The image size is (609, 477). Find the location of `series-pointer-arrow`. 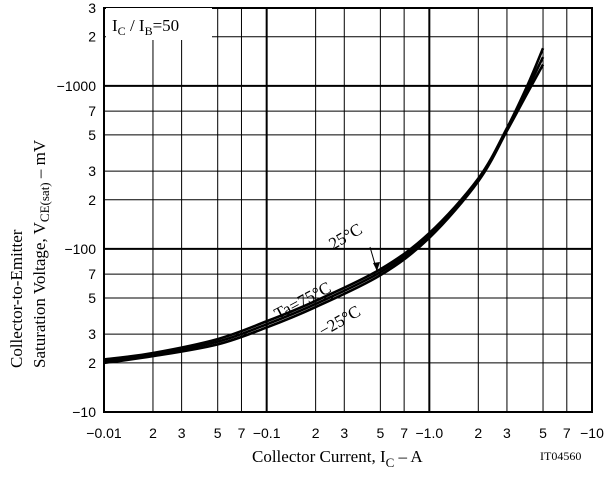

series-pointer-arrow is located at coordinates (376, 266).